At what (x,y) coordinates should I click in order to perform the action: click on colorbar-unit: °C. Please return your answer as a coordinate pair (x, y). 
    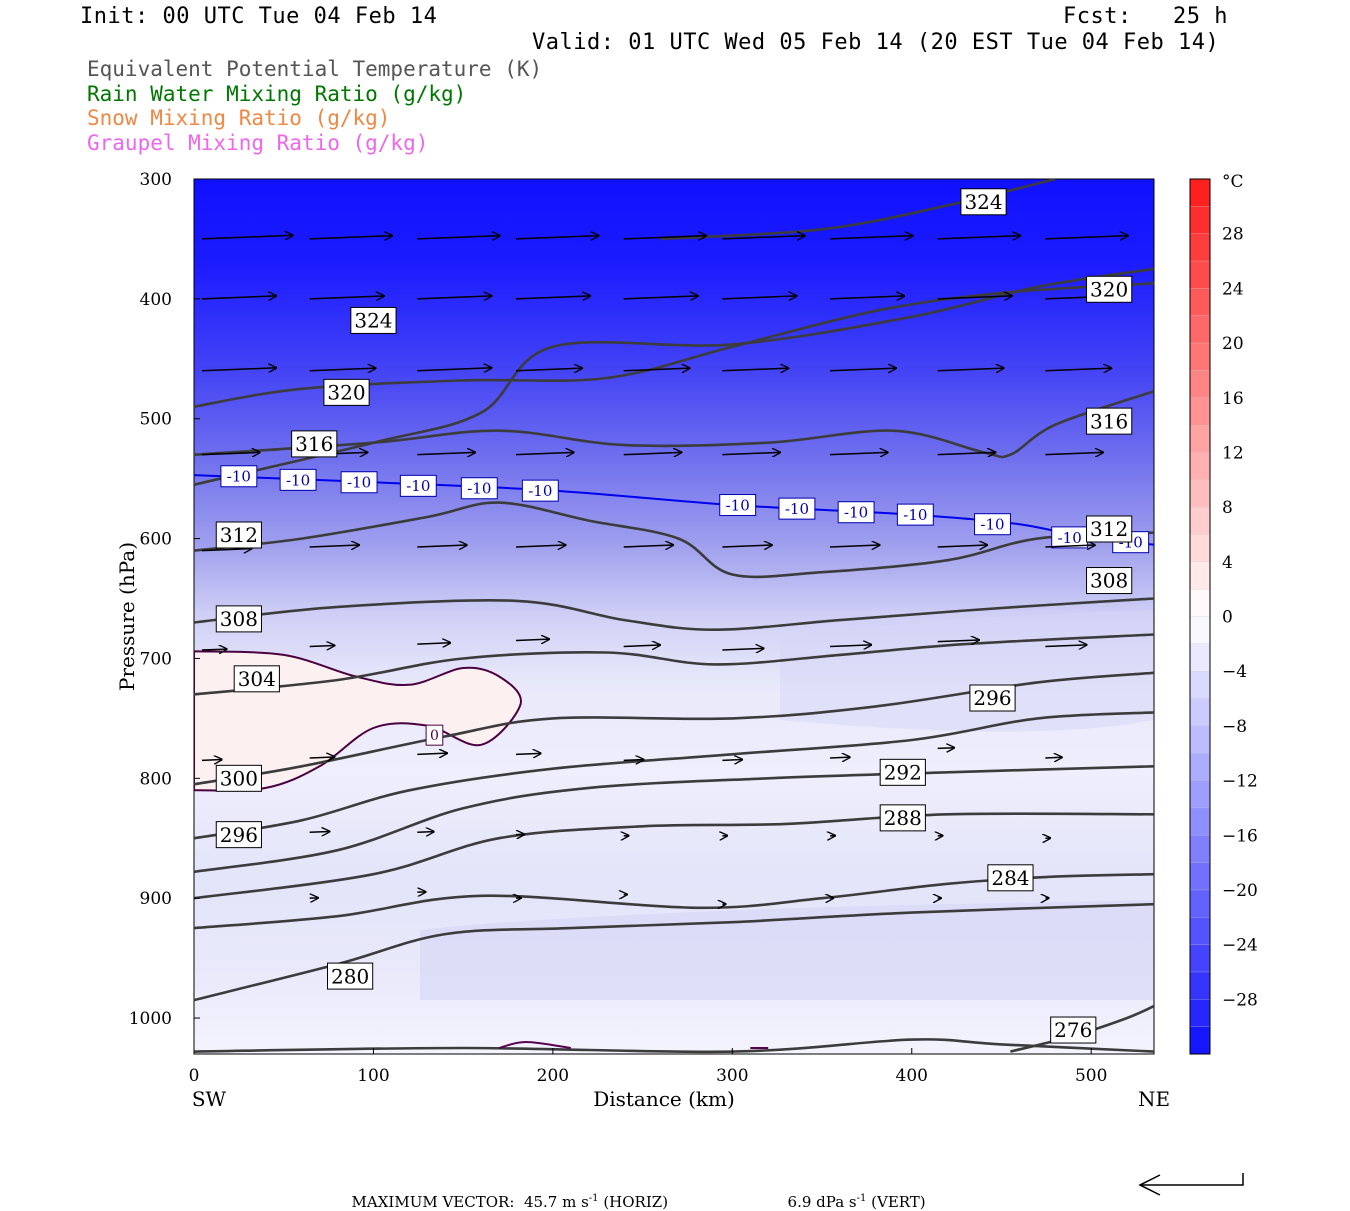
    Looking at the image, I should click on (1233, 182).